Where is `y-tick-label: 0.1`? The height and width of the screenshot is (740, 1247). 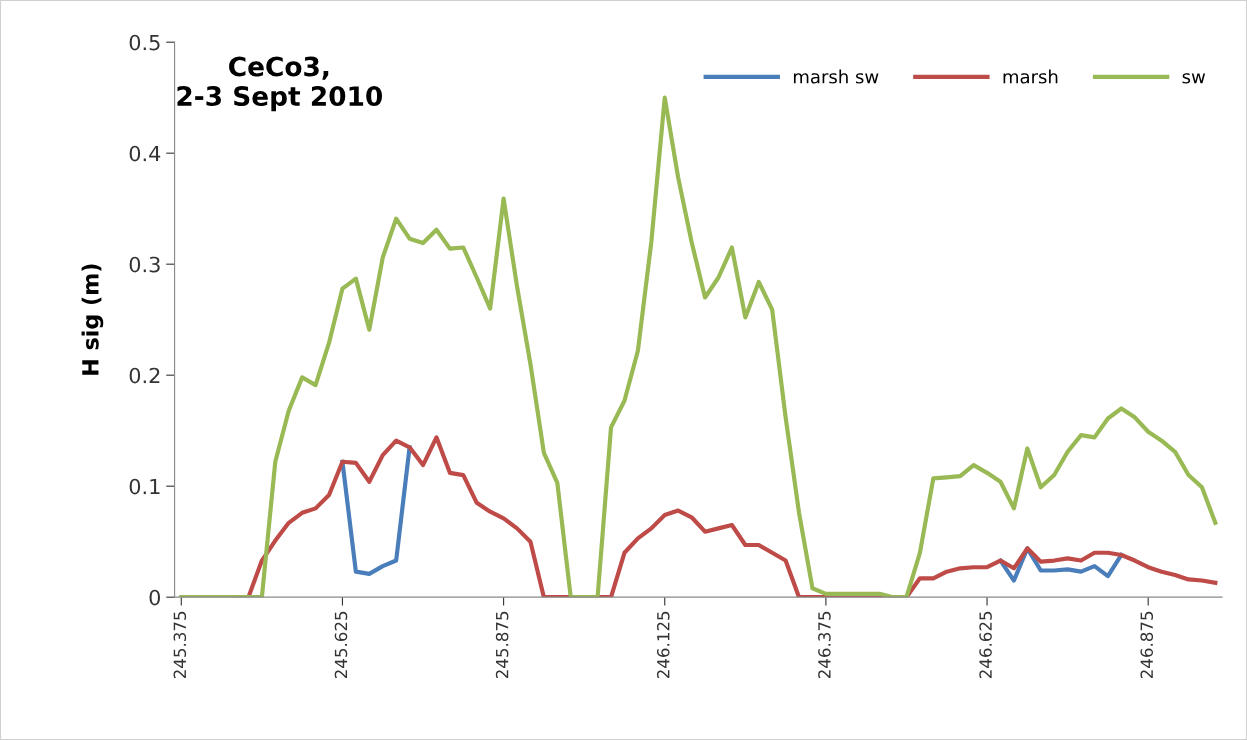
y-tick-label: 0.1 is located at coordinates (144, 486).